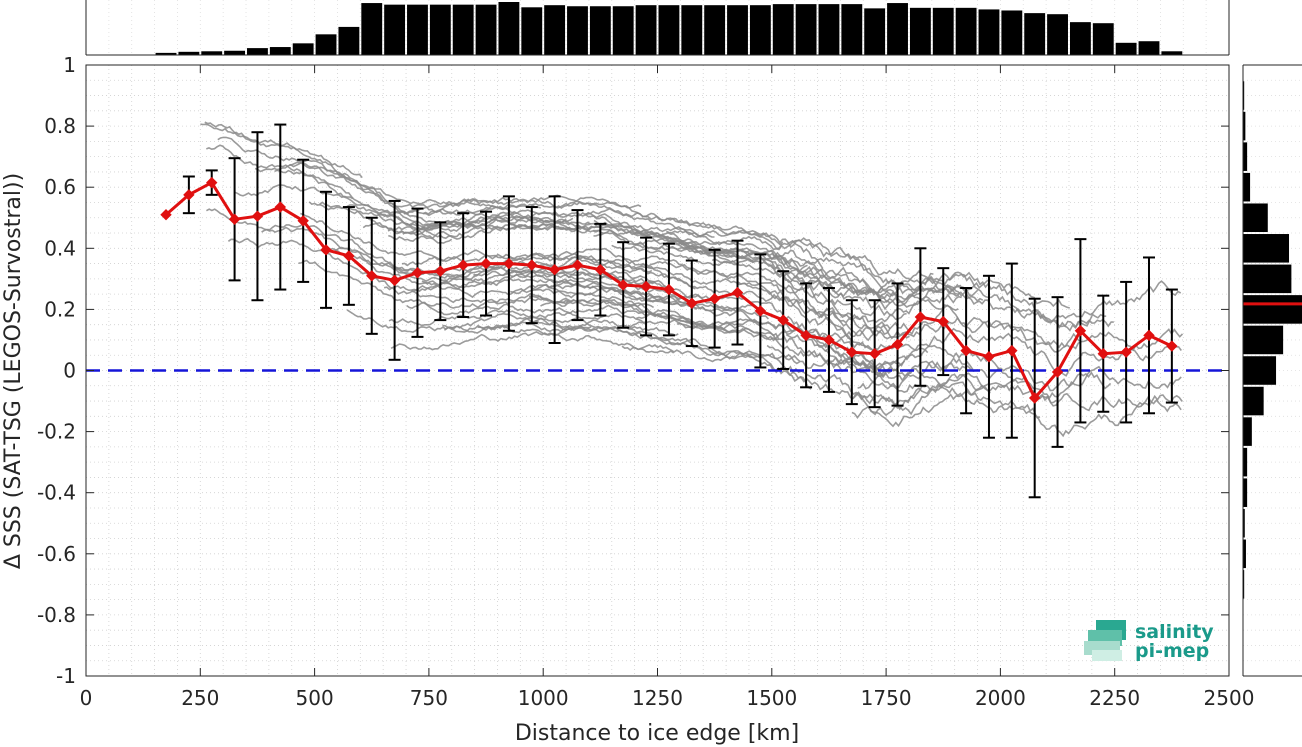 The height and width of the screenshot is (747, 1302). What do you see at coordinates (1229, 698) in the screenshot?
I see `x-tick-label: 2500` at bounding box center [1229, 698].